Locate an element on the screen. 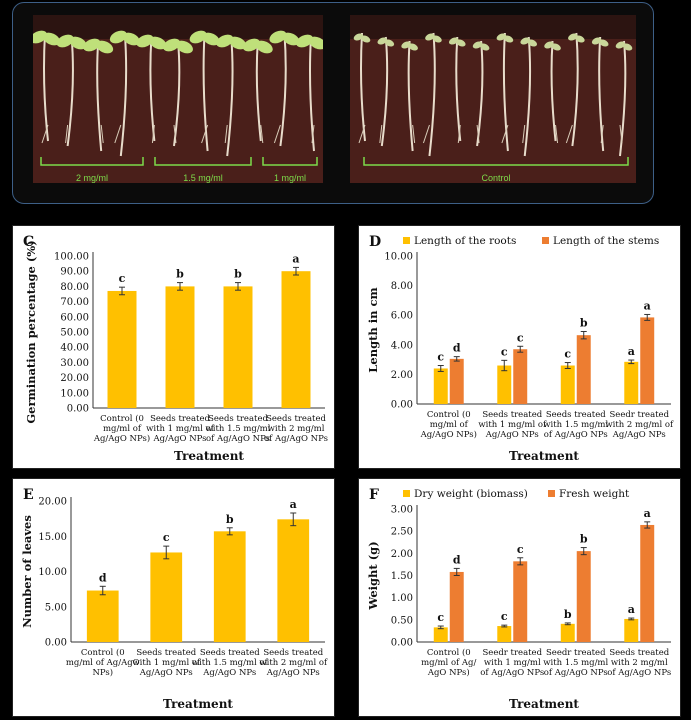 This screenshot has width=691, height=720. x-tick-label: with 2 mg/ml is located at coordinates (296, 429).